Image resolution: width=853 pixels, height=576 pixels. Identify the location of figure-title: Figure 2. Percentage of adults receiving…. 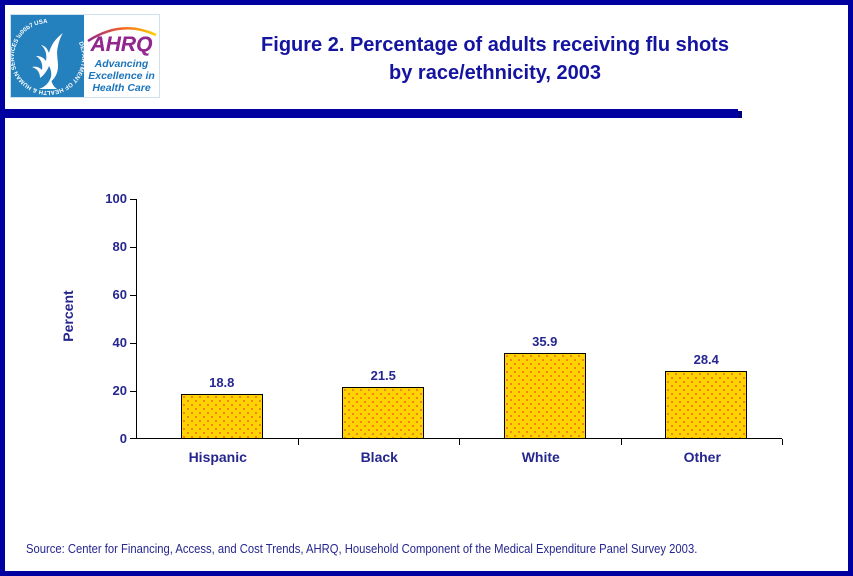
(495, 59).